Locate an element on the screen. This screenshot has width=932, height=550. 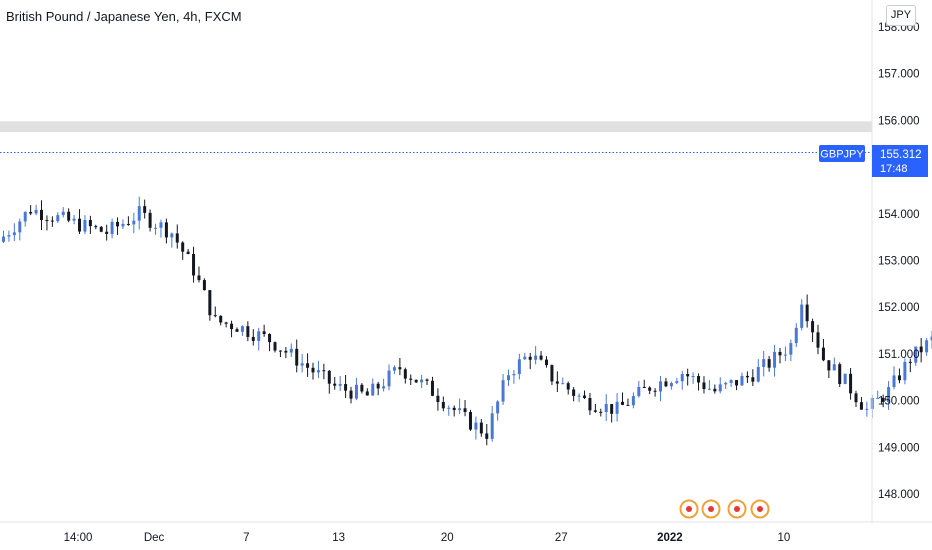
events-icon-group is located at coordinates (724, 509).